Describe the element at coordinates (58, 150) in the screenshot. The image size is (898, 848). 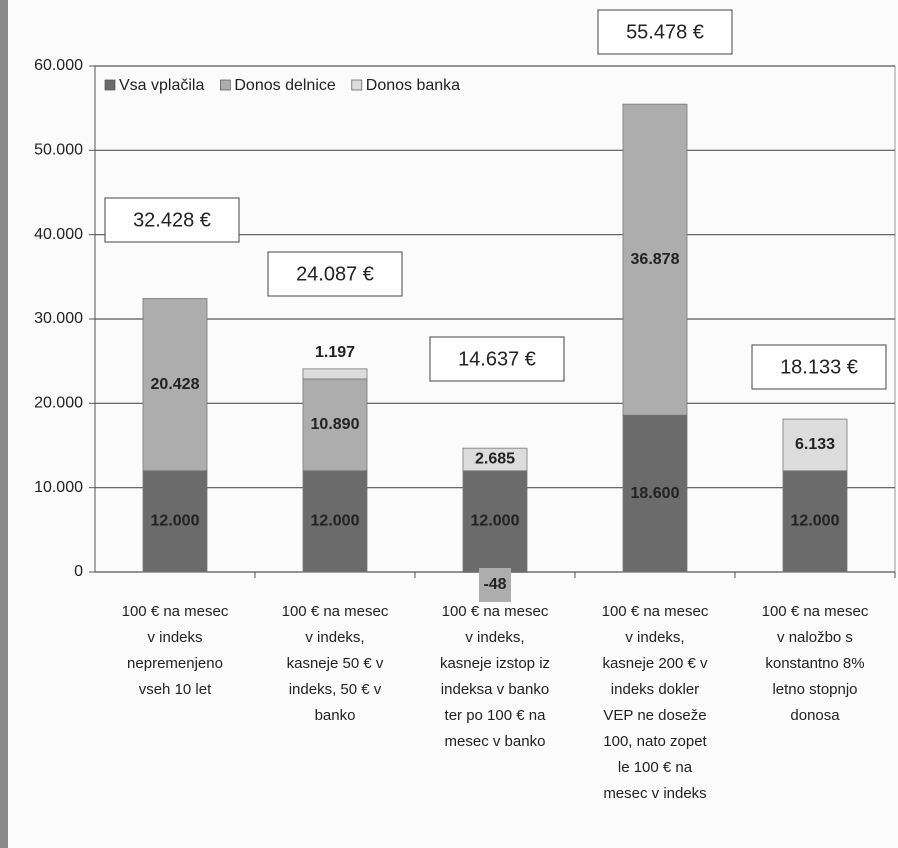
I see `y-tick-label: 50.000` at that location.